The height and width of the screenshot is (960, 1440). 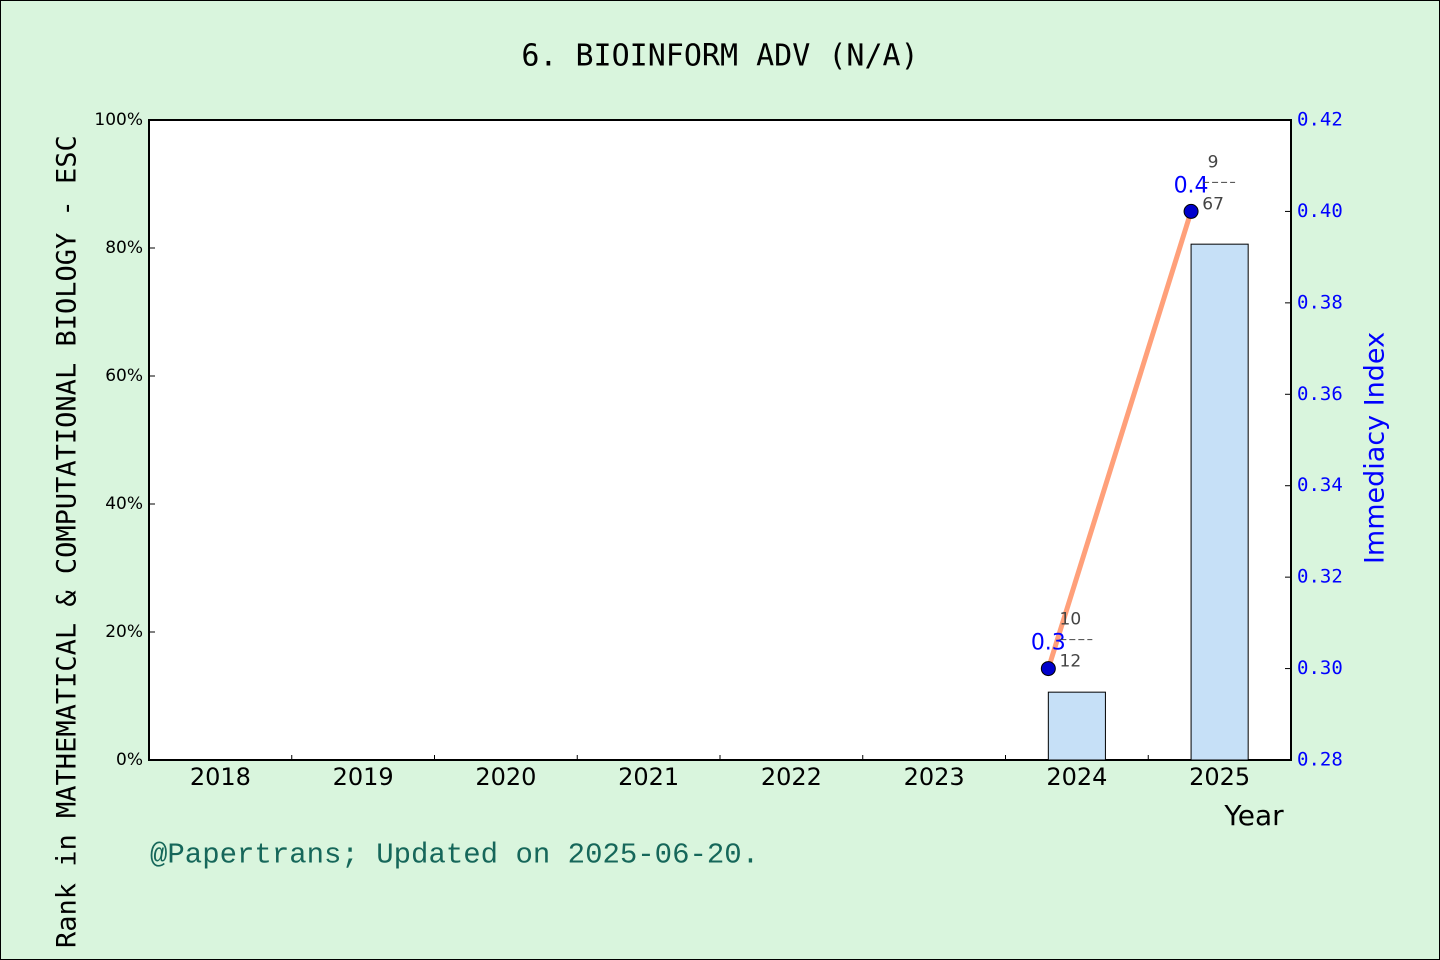 I want to click on y2-tick-label: 0.38, so click(x=1320, y=302).